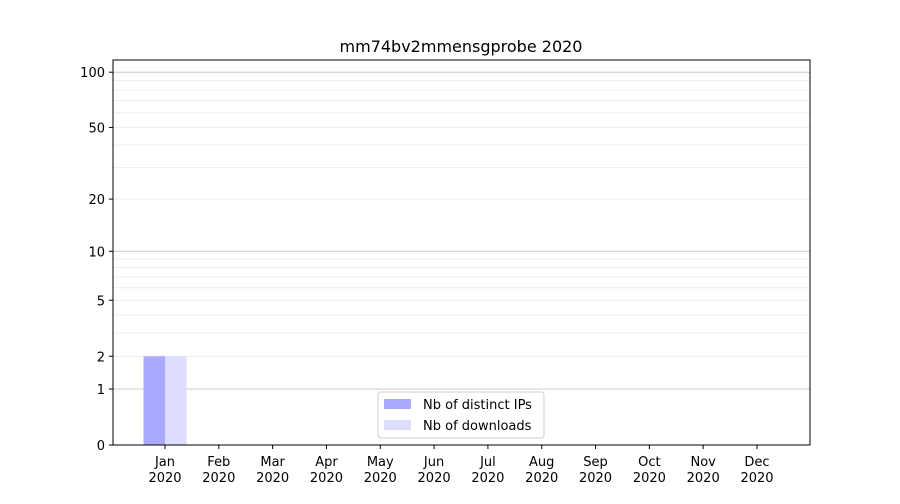  Describe the element at coordinates (477, 405) in the screenshot. I see `legend-label-distinct-ips: Nb of distinct IPs` at that location.